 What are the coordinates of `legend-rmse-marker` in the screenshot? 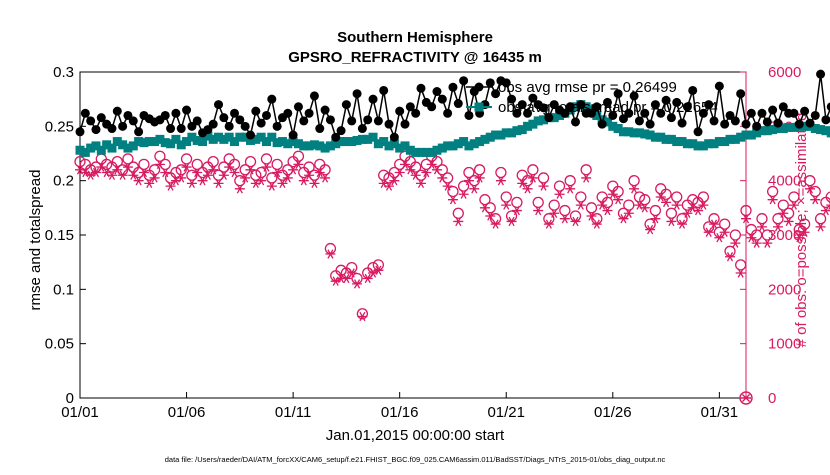 It's located at (479, 87).